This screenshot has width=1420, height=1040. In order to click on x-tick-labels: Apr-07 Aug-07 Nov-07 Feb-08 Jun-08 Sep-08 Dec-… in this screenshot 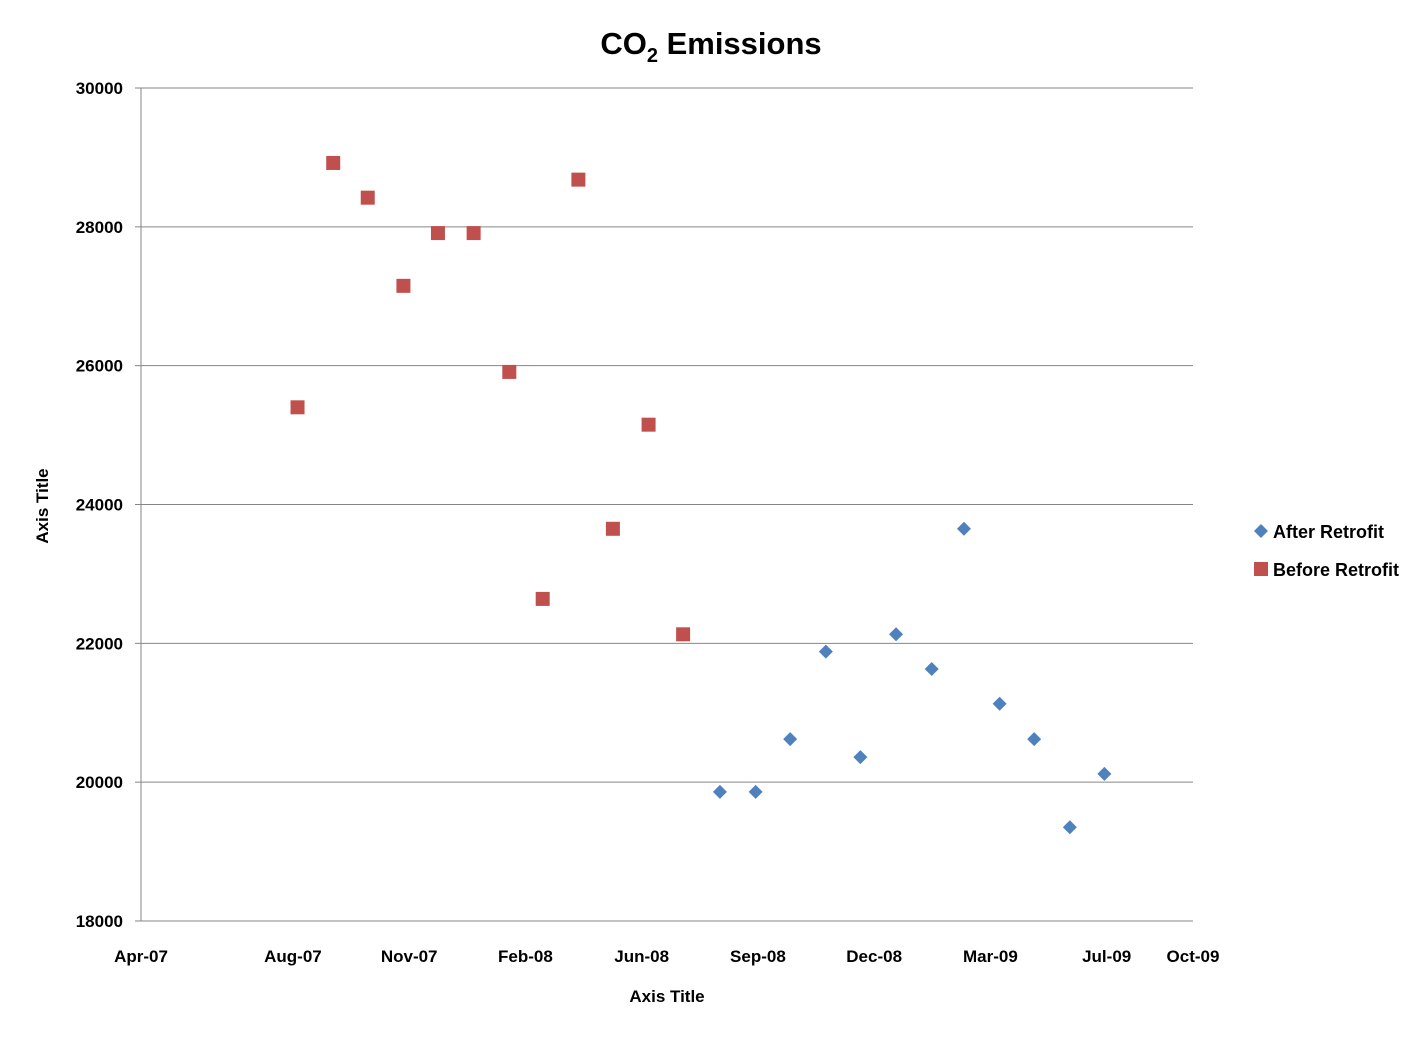, I will do `click(666, 956)`.